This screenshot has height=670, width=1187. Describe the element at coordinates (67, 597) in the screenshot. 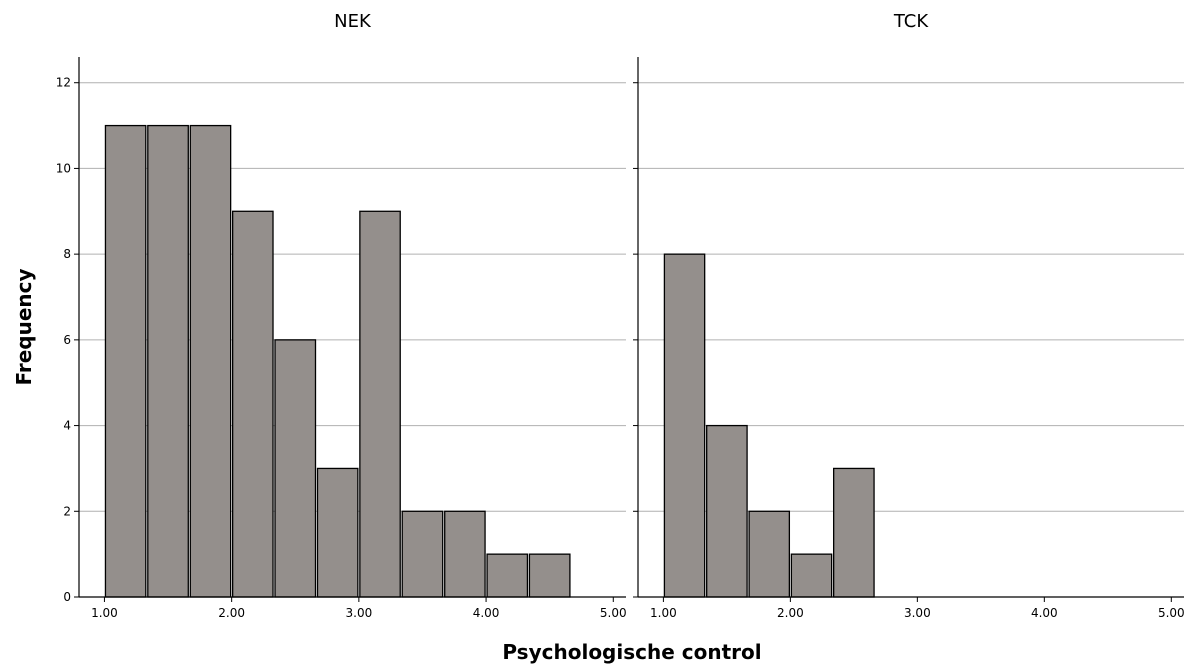

I see `y-tick-label: 0` at that location.